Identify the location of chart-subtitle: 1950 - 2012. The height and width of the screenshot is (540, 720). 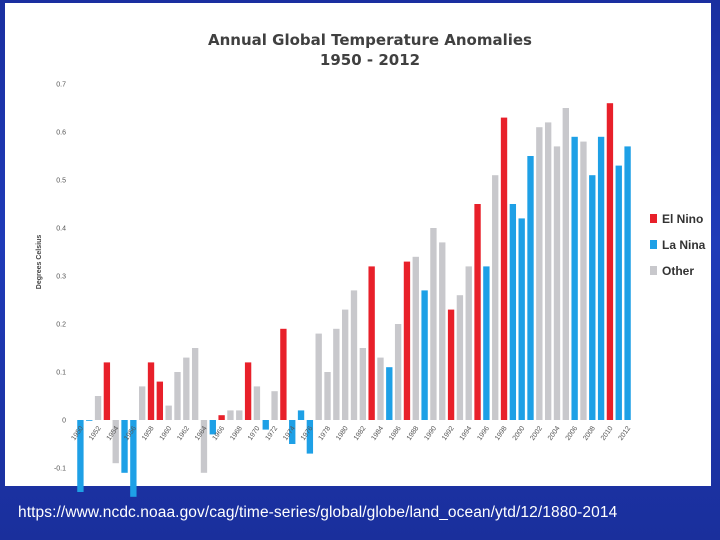
(370, 60).